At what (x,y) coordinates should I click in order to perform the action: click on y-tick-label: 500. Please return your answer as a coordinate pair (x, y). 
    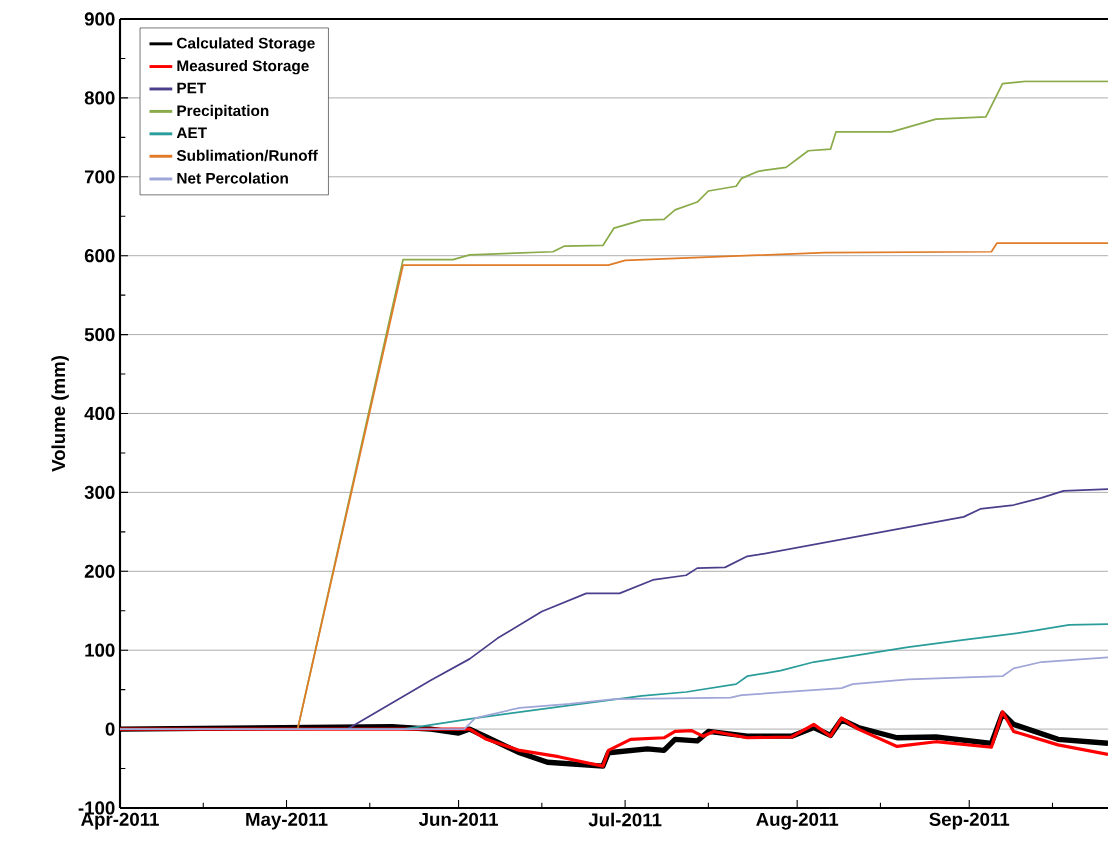
    Looking at the image, I should click on (99, 335).